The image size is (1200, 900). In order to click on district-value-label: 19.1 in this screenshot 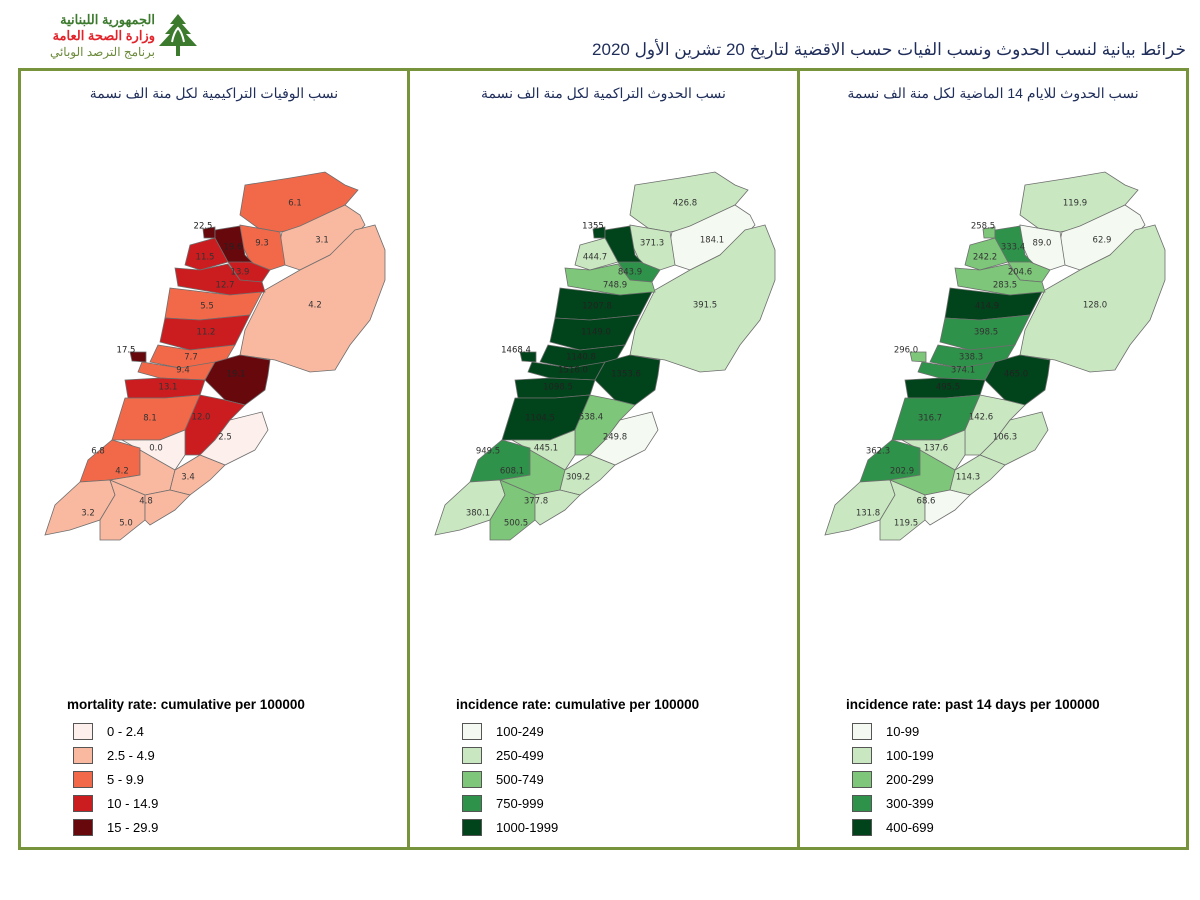, I will do `click(236, 375)`.